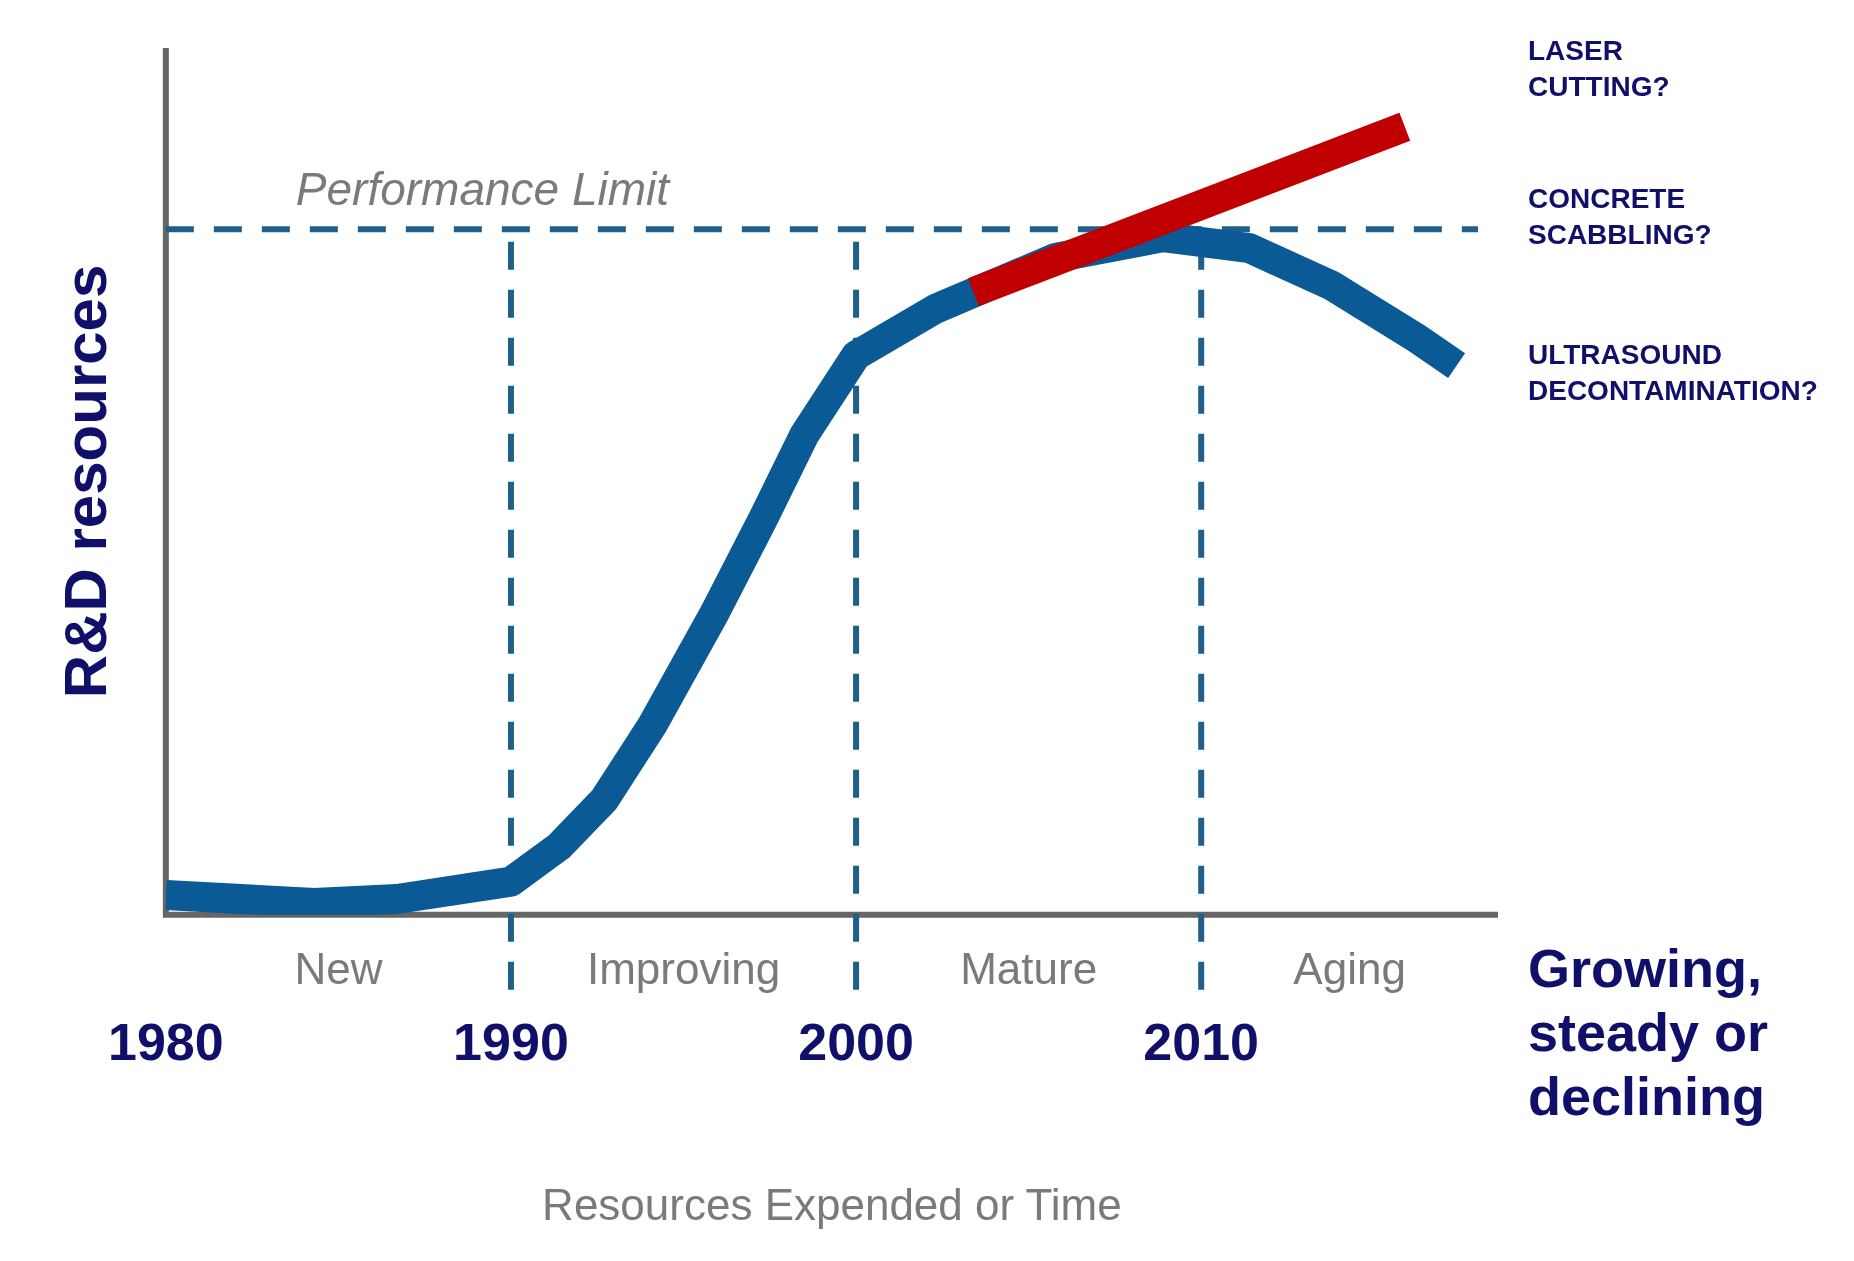 Image resolution: width=1854 pixels, height=1261 pixels. Describe the element at coordinates (1648, 1031) in the screenshot. I see `text: Growing, steady or declining` at that location.